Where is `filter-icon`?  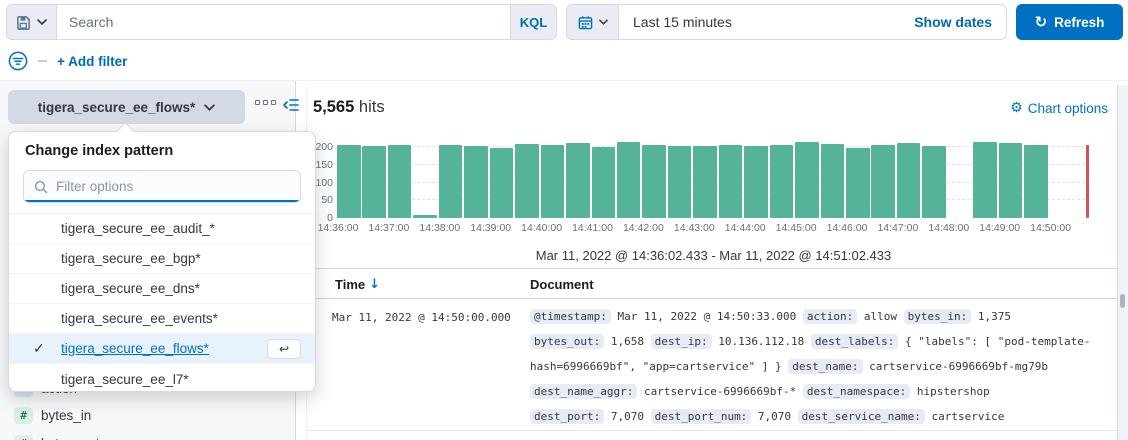
filter-icon is located at coordinates (18, 61).